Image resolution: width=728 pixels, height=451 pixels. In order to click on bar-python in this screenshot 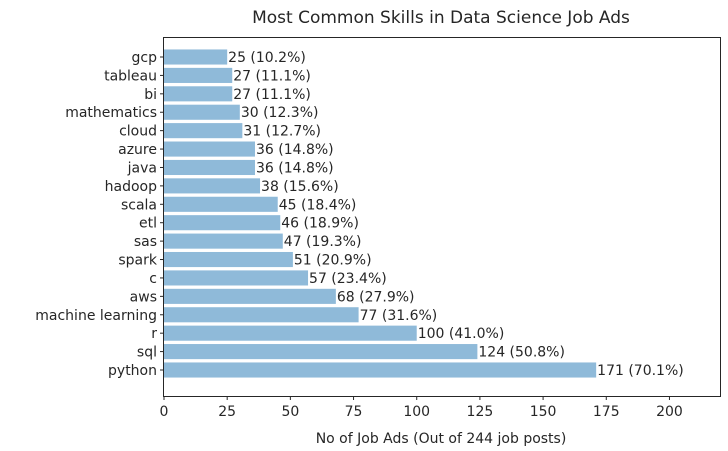, I will do `click(380, 370)`.